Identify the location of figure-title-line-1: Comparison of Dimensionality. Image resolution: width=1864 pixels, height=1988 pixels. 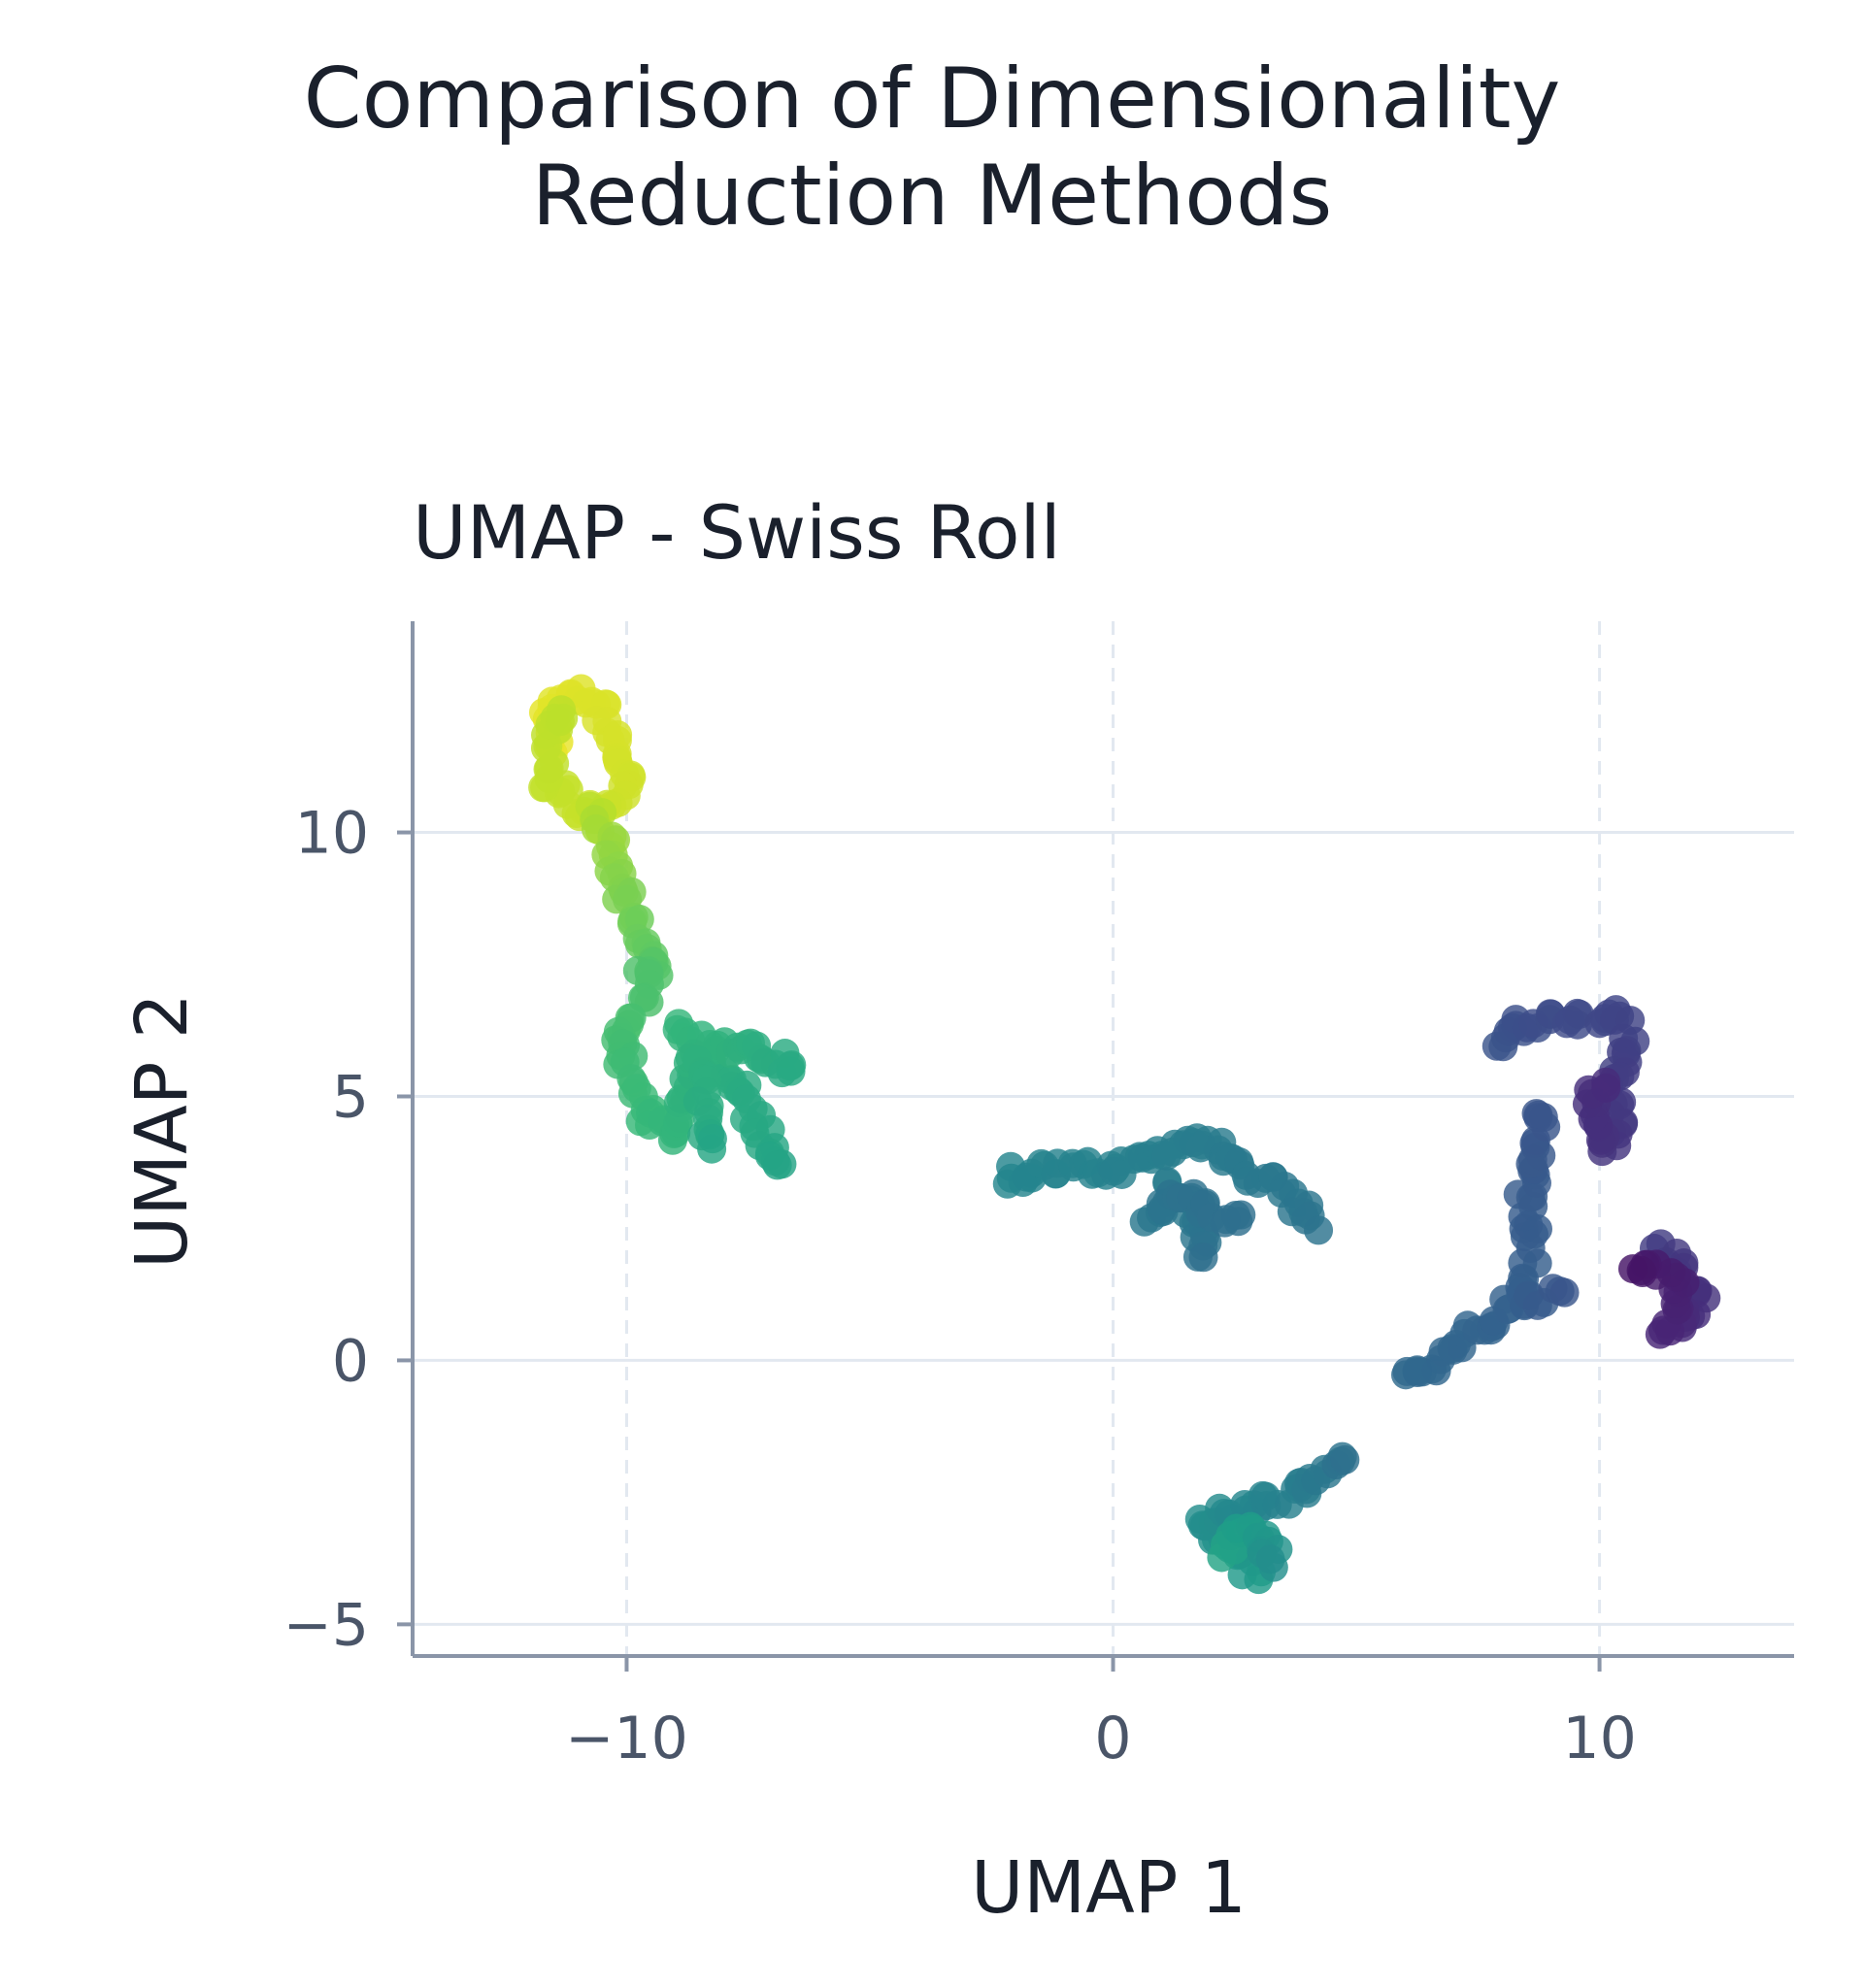
(932, 99).